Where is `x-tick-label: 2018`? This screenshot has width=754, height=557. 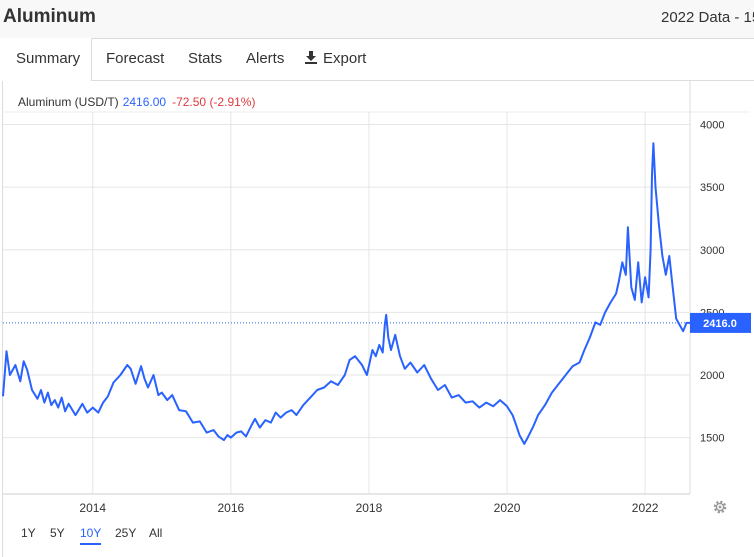 x-tick-label: 2018 is located at coordinates (369, 508).